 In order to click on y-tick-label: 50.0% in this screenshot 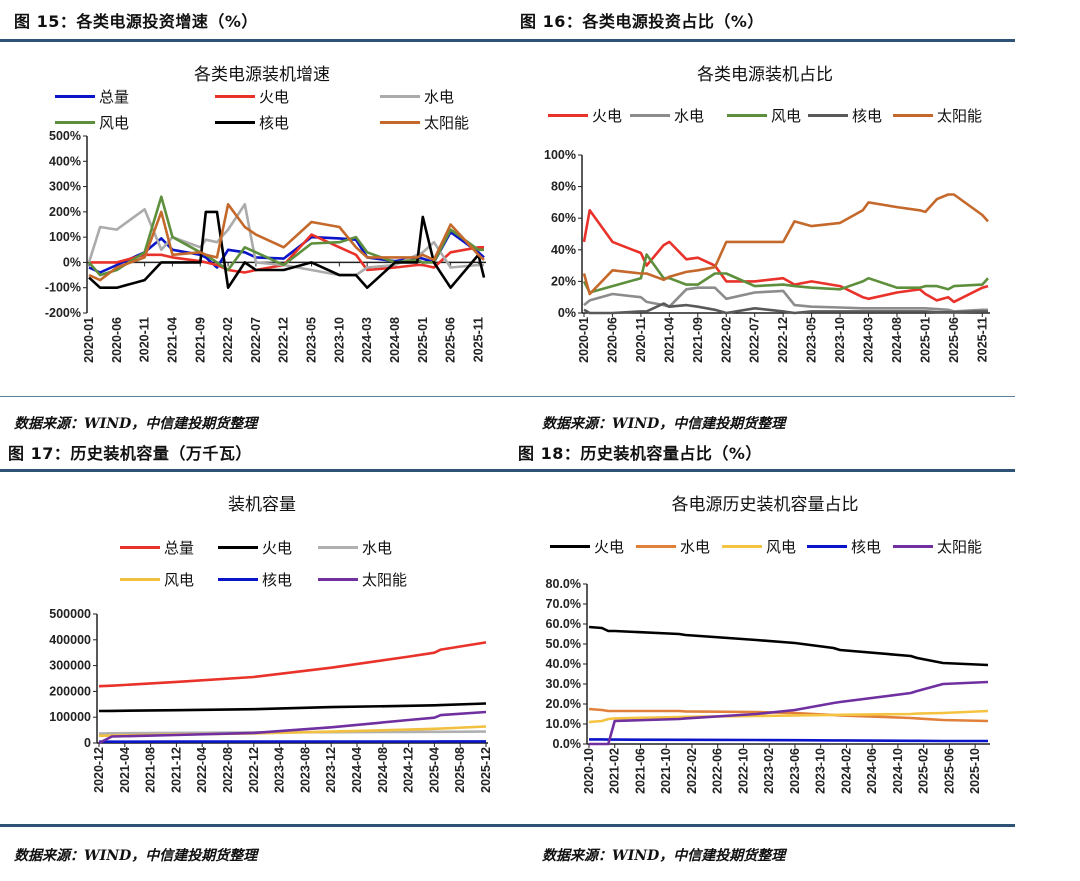, I will do `click(563, 644)`.